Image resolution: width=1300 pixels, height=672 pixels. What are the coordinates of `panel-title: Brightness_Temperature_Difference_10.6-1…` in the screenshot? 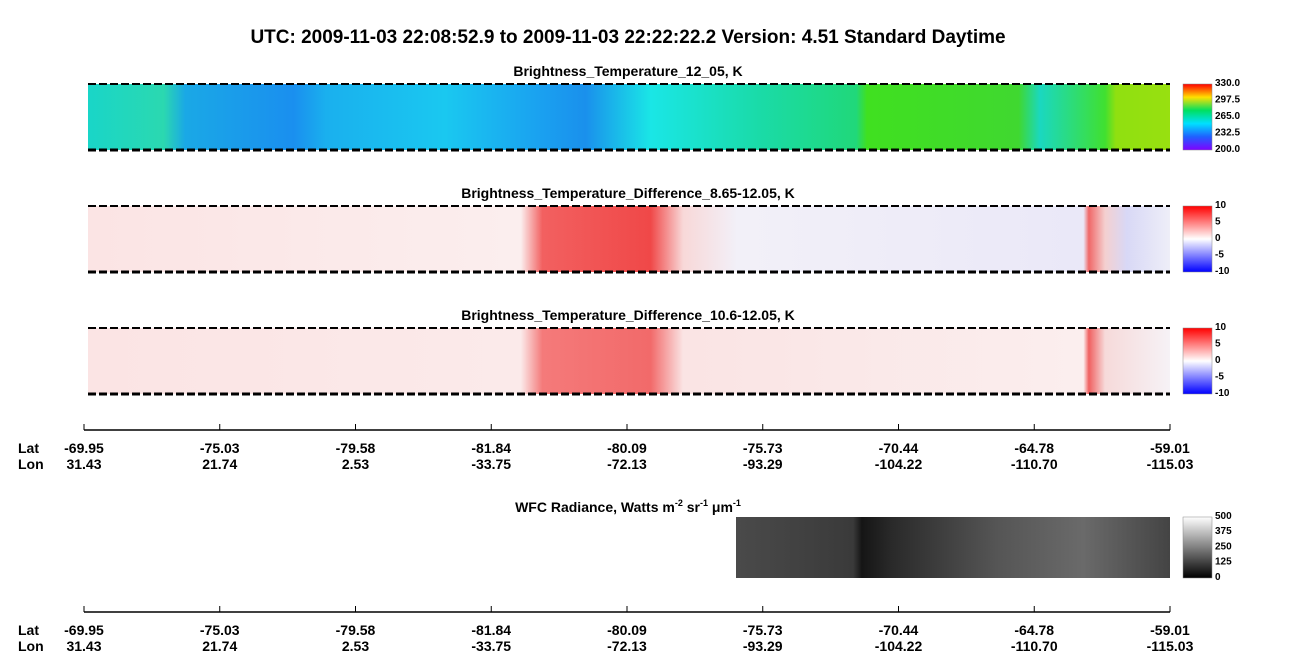 It's located at (628, 315).